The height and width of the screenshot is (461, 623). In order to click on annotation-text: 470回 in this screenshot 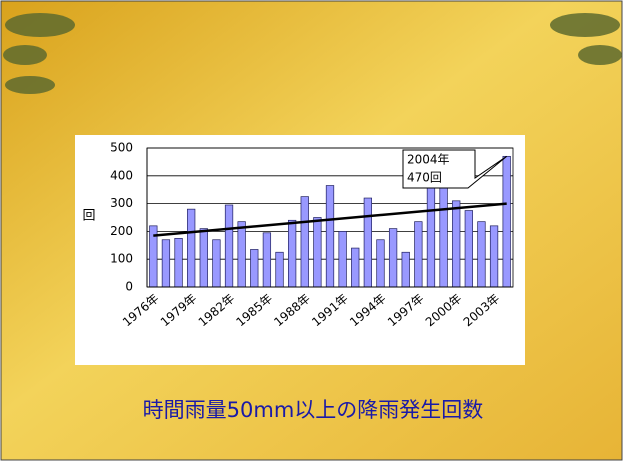, I will do `click(424, 178)`.